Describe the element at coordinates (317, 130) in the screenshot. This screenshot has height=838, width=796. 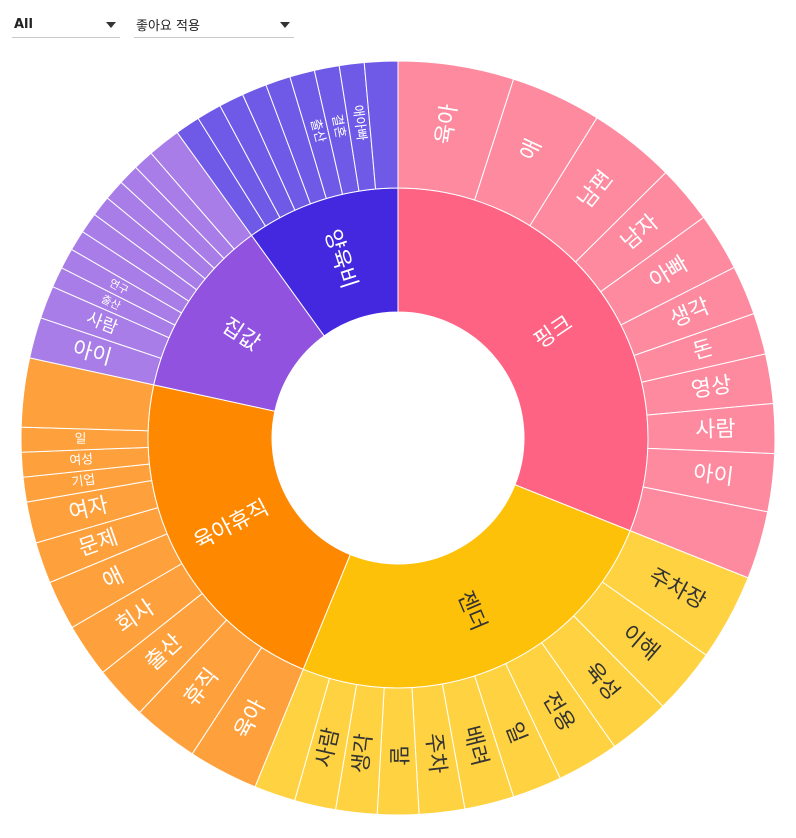
I see `segment-label-4-5: 출산` at that location.